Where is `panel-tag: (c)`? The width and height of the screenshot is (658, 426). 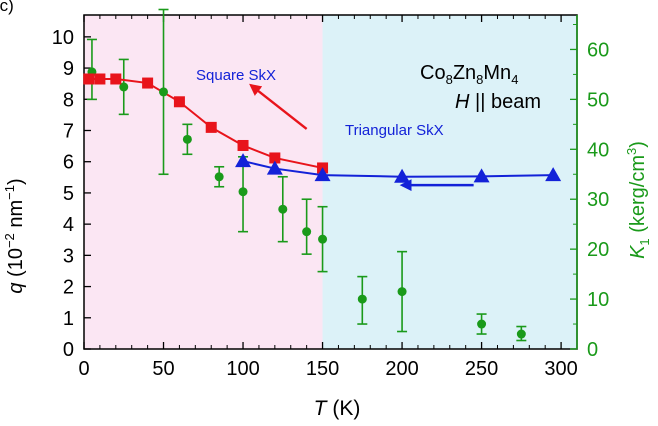
panel-tag: (c) is located at coordinates (7, 7).